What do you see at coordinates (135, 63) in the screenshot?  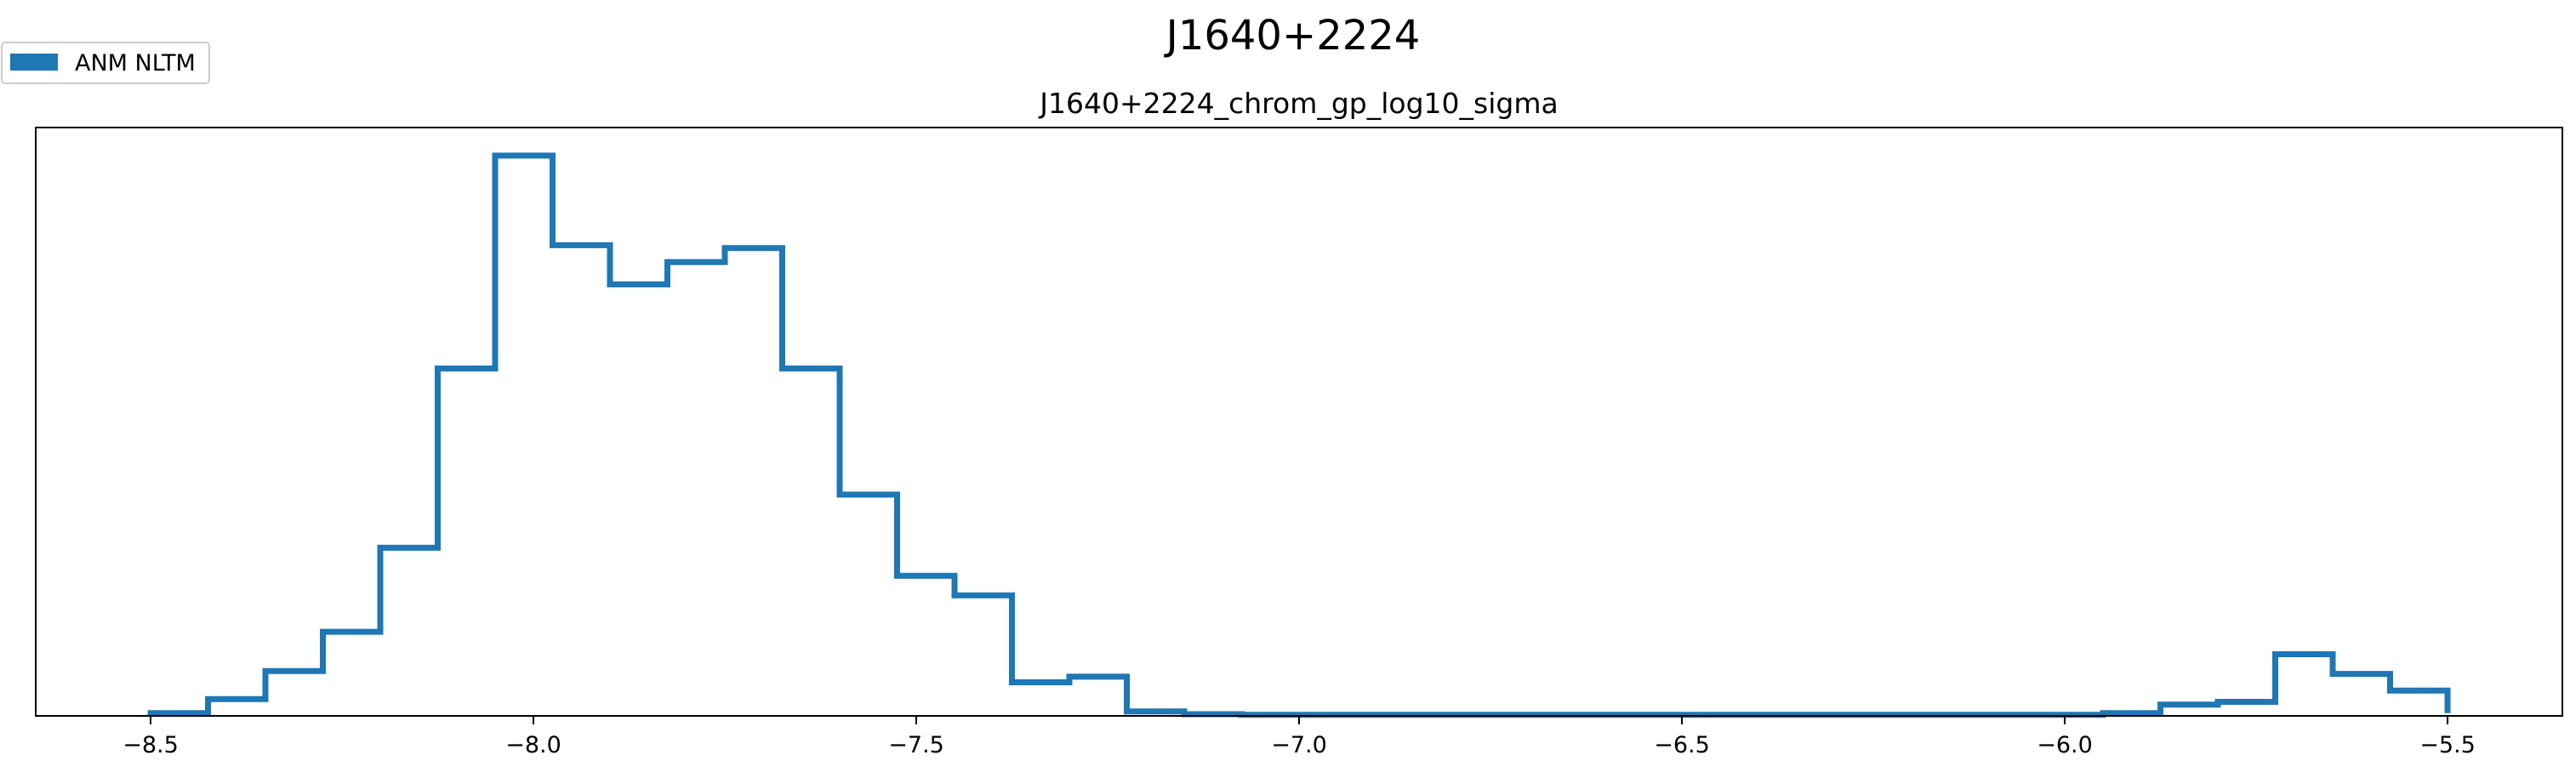 I see `legend-label-anm-nltm: ANM NLTM` at bounding box center [135, 63].